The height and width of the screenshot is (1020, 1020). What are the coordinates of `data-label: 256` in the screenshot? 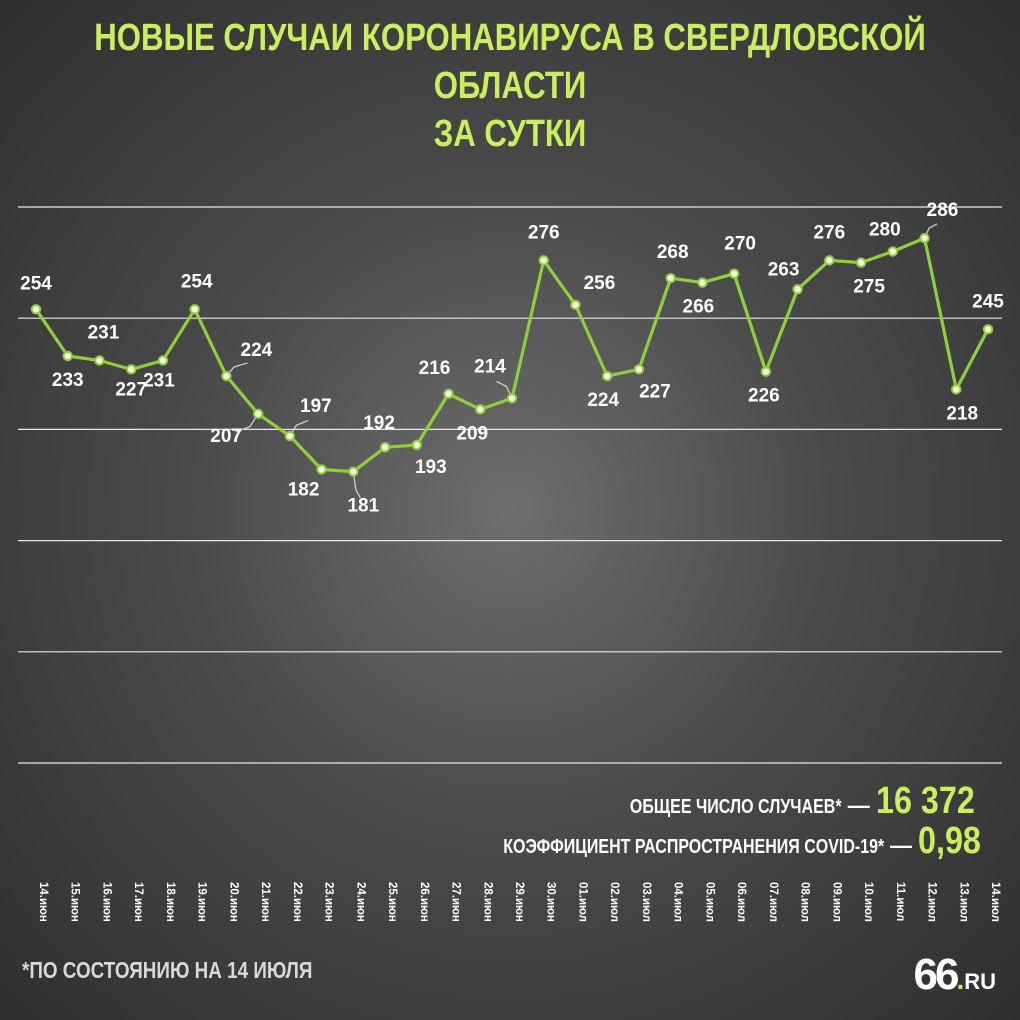 It's located at (600, 283).